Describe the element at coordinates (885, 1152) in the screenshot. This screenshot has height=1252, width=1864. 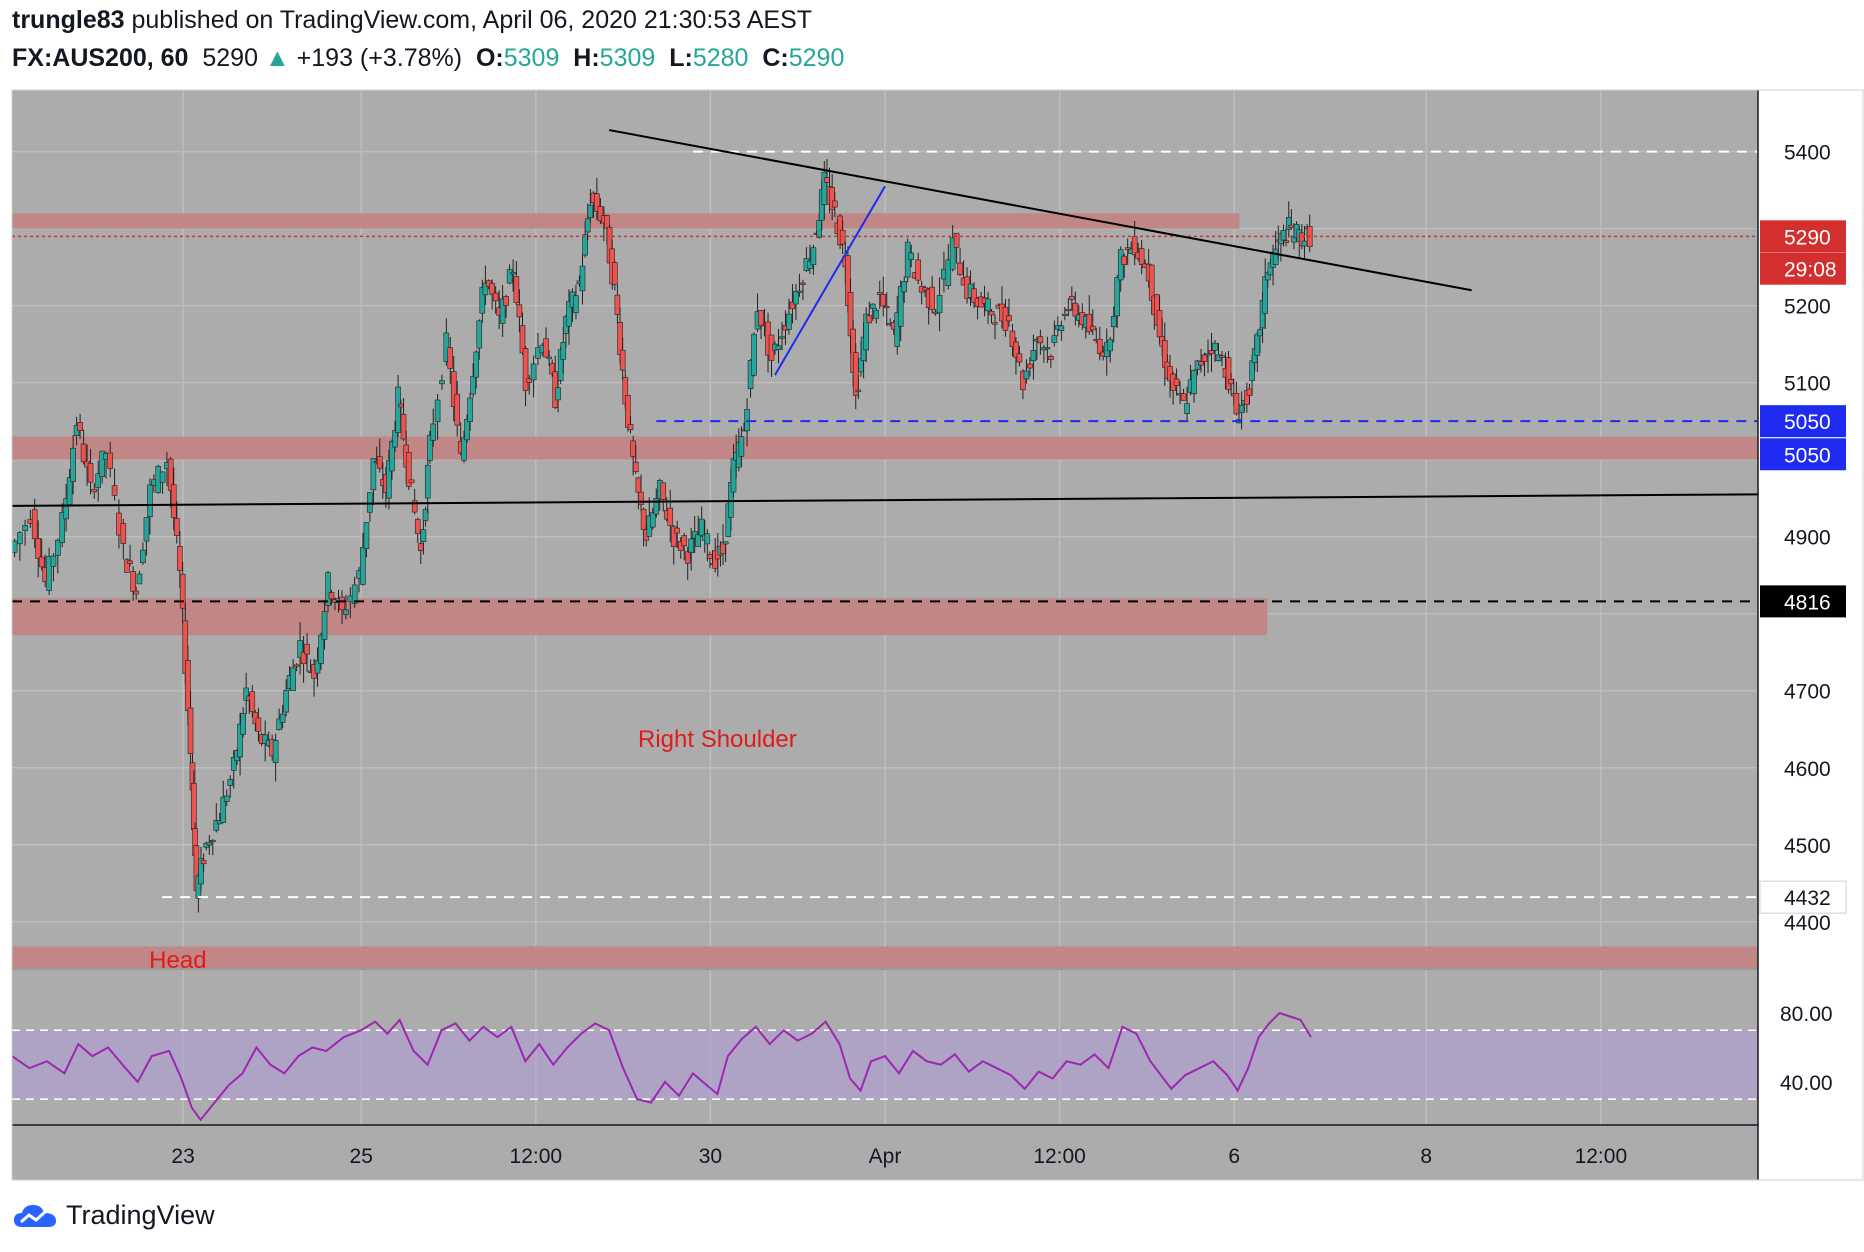
I see `time-axis` at that location.